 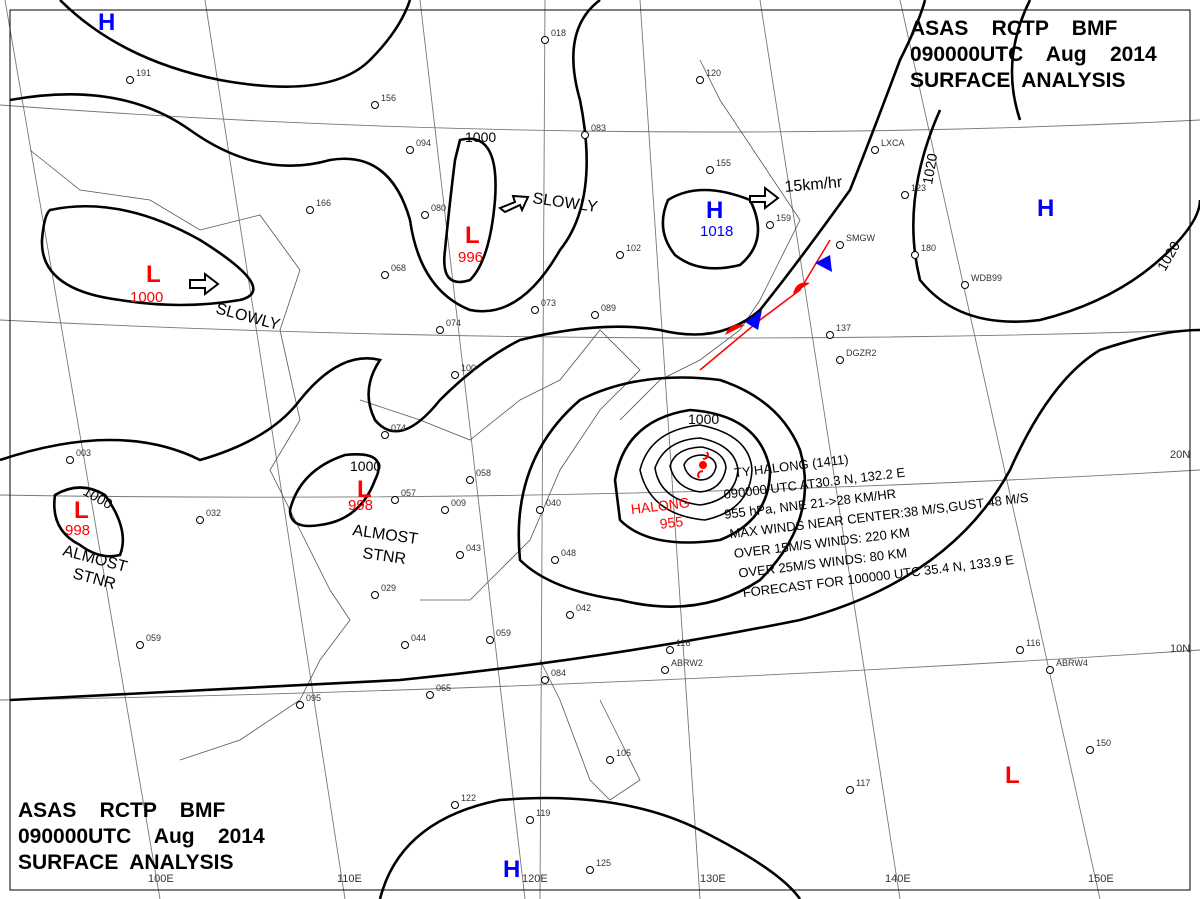 What do you see at coordinates (623, 753) in the screenshot?
I see `station-value: 105` at bounding box center [623, 753].